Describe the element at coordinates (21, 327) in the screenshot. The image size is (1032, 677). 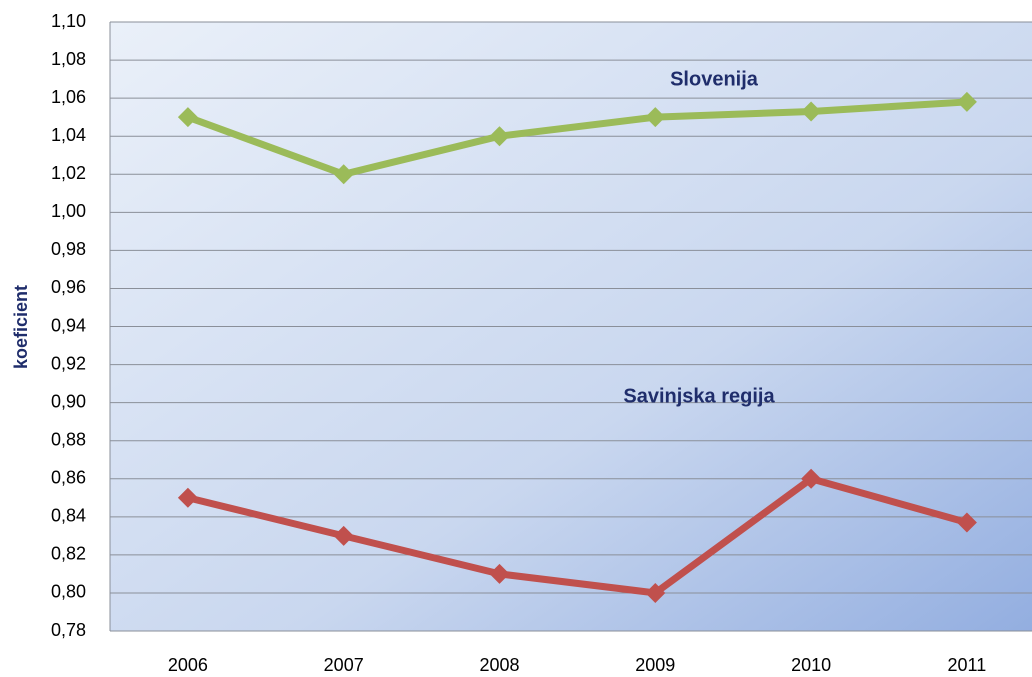
I see `y-axis-label: koeficient` at that location.